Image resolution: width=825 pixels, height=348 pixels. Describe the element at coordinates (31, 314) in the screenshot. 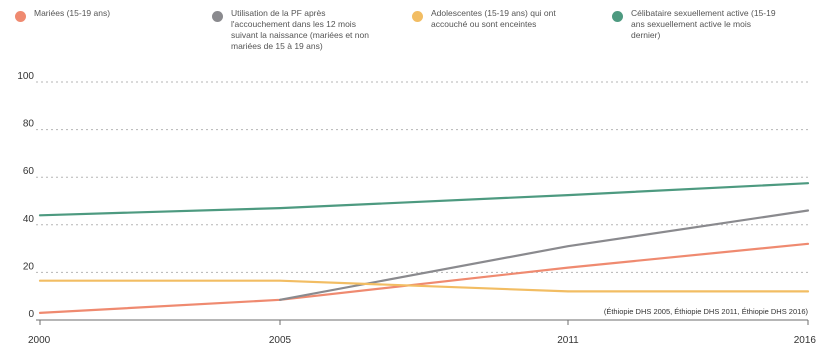

I see `y-tick-label-0: 0` at that location.